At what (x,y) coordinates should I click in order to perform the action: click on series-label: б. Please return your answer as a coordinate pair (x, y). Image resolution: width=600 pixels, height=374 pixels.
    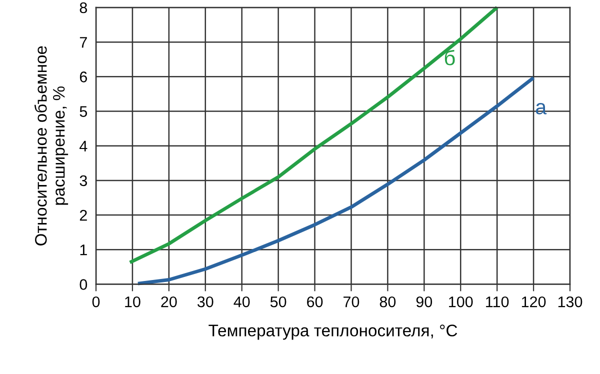
    Looking at the image, I should click on (449, 58).